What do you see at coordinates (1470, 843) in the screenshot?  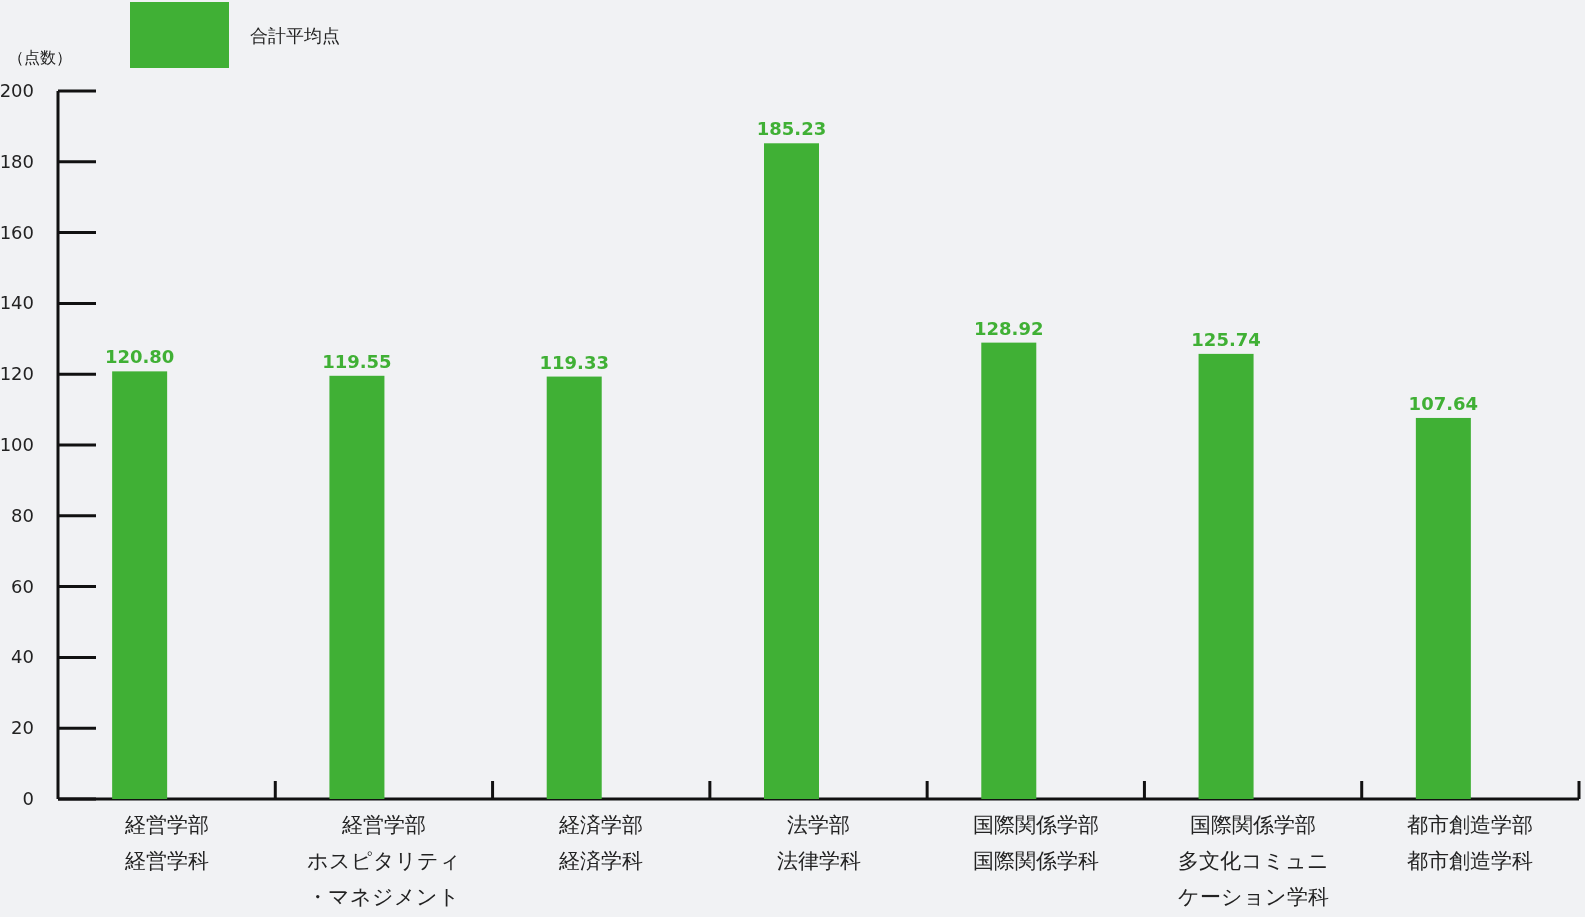 I see `x-tick-label: 都市創造学部都市創造学科` at bounding box center [1470, 843].